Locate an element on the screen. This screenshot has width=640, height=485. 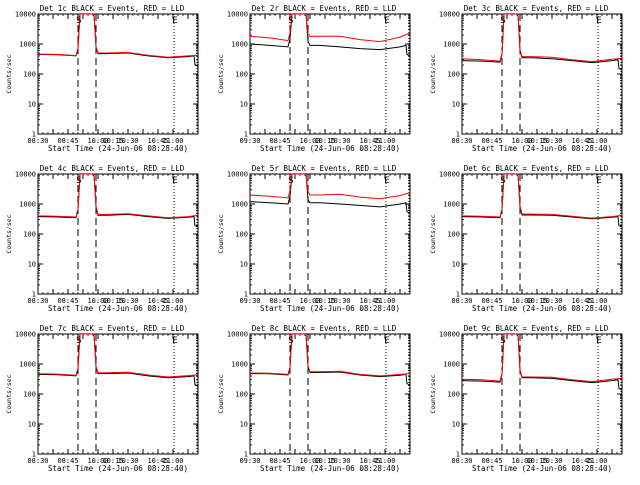
chart-title: Det 6c BLACK = Events, RED = LLD is located at coordinates (536, 168).